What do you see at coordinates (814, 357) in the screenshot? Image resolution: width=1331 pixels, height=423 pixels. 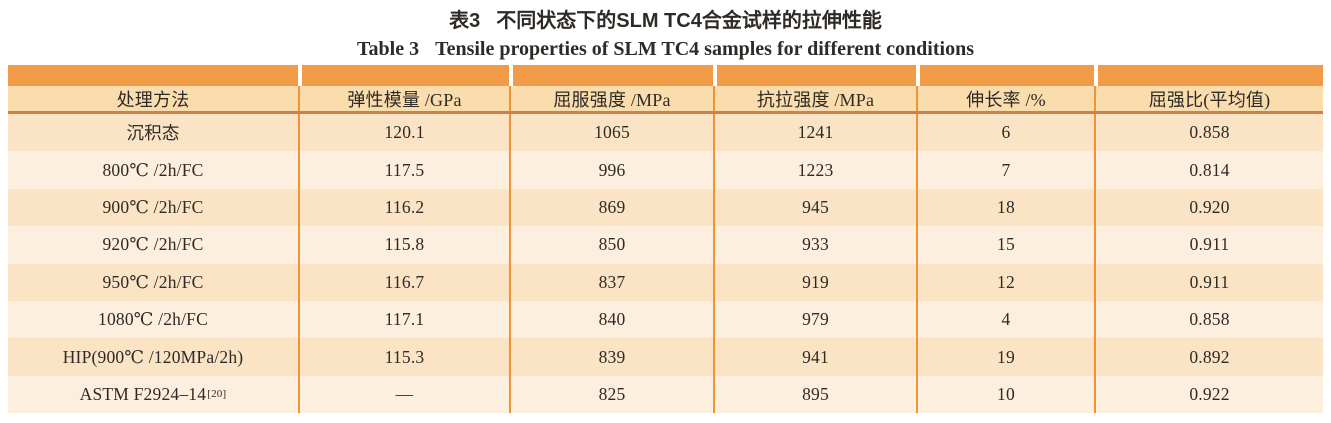 I see `cell-tensile-strength: 941` at bounding box center [814, 357].